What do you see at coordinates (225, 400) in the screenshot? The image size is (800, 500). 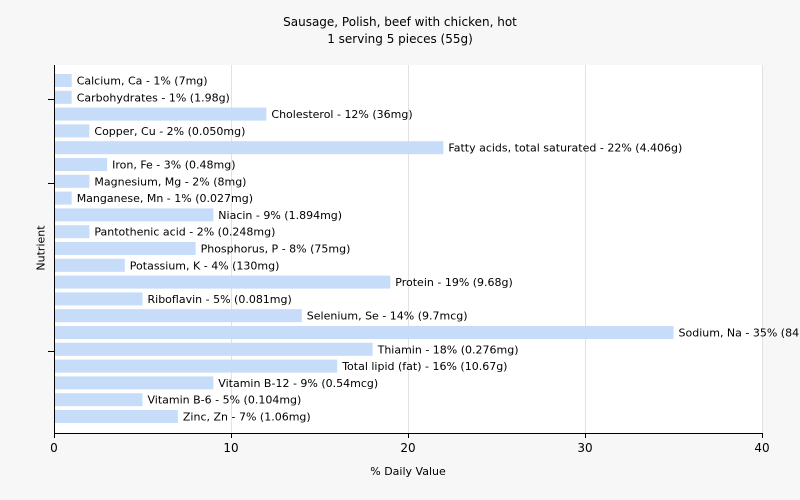 I see `bar-label: Vitamin B-6 - 5% (0.104mg)` at bounding box center [225, 400].